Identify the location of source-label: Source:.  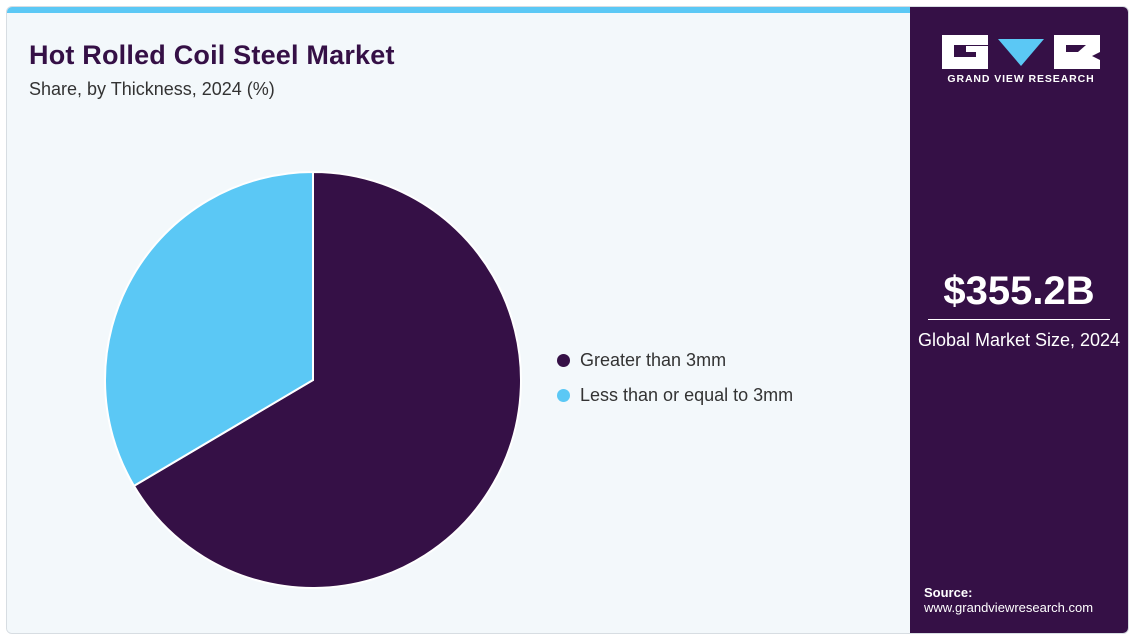
(948, 592).